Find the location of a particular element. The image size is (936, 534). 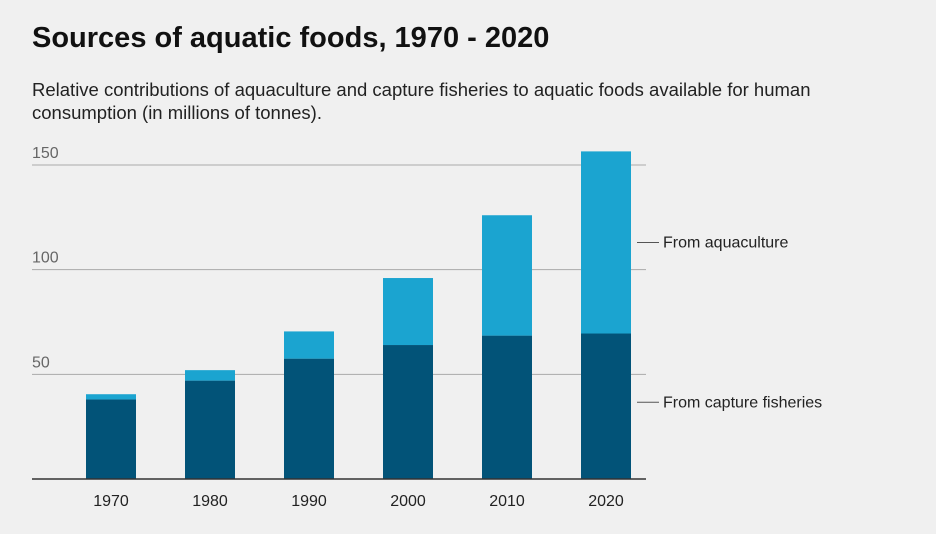

legend-aquaculture: From aquaculture is located at coordinates (725, 242).